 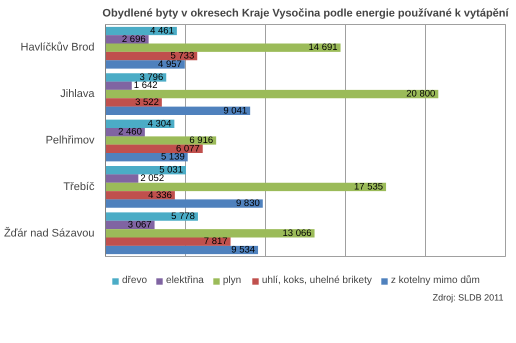 I want to click on data-label: 5 778, so click(x=183, y=216).